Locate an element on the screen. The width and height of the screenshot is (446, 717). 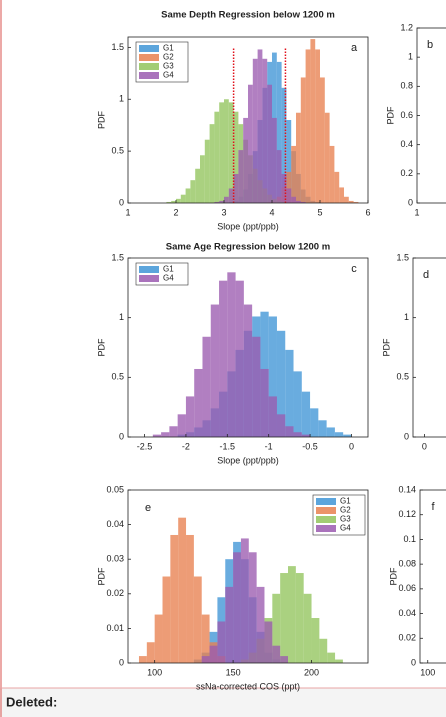
panel-label: e is located at coordinates (148, 508).